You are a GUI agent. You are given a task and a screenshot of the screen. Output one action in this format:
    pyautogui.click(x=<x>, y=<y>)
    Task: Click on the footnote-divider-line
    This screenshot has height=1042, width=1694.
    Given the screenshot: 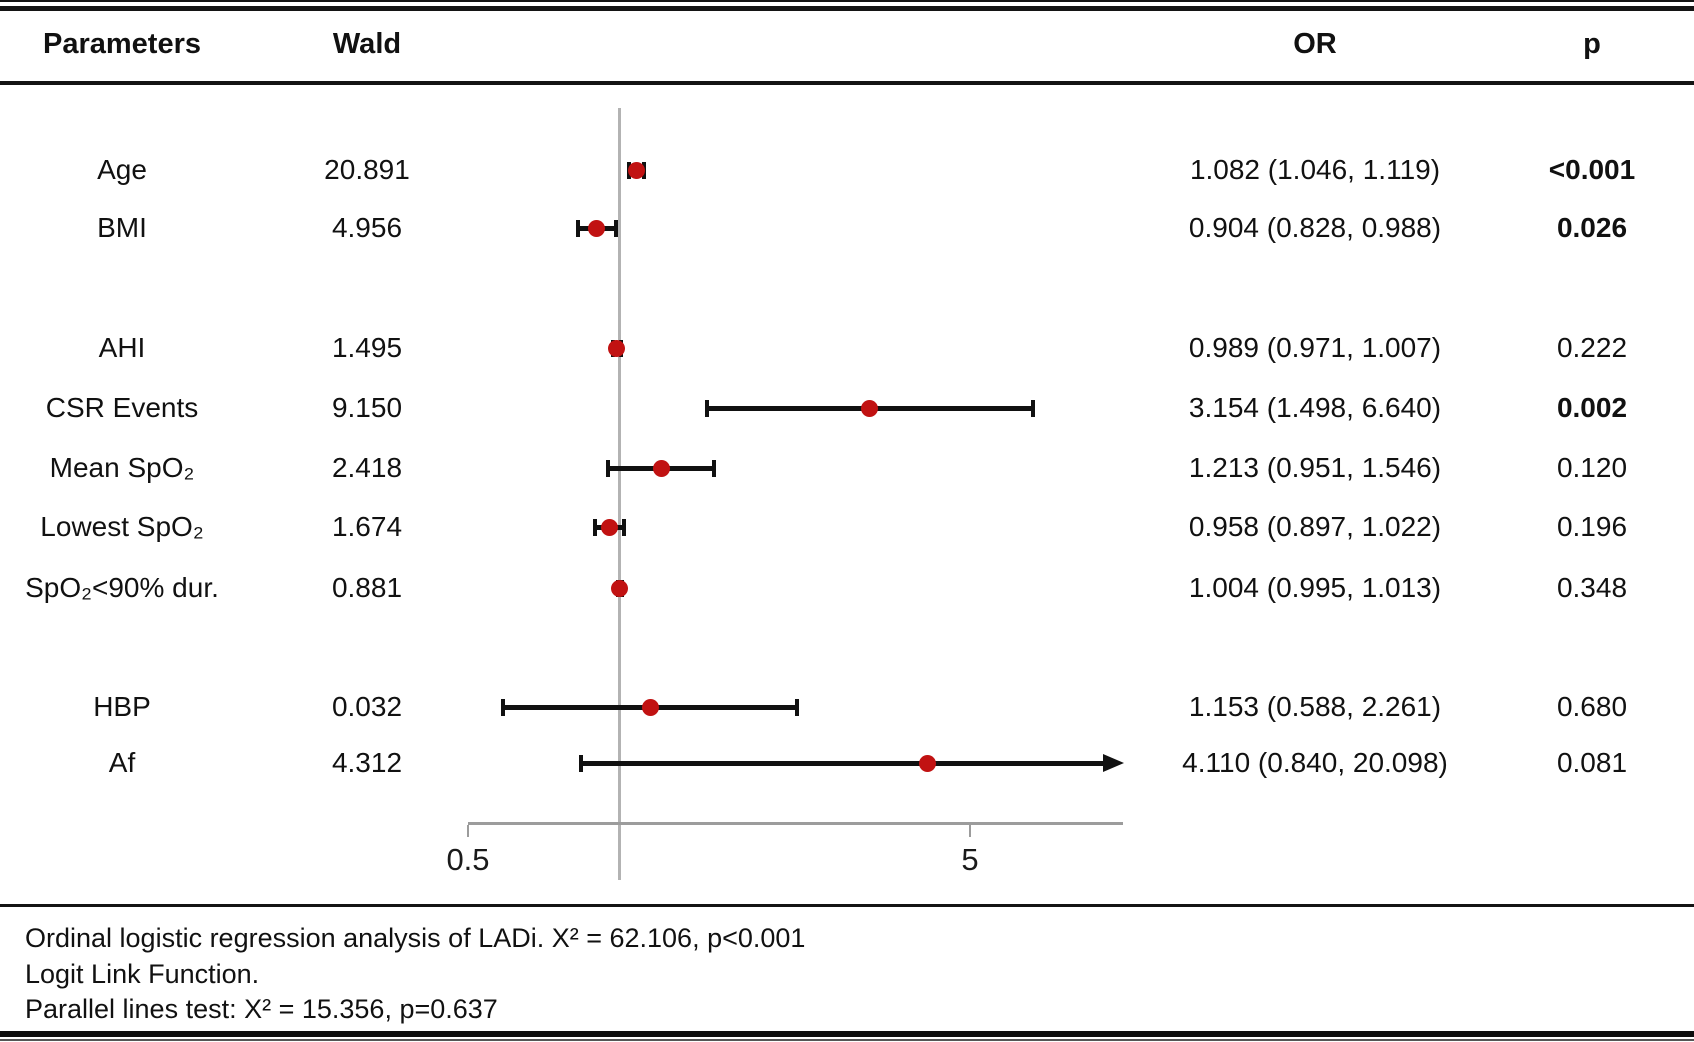 What is the action you would take?
    pyautogui.click(x=847, y=905)
    